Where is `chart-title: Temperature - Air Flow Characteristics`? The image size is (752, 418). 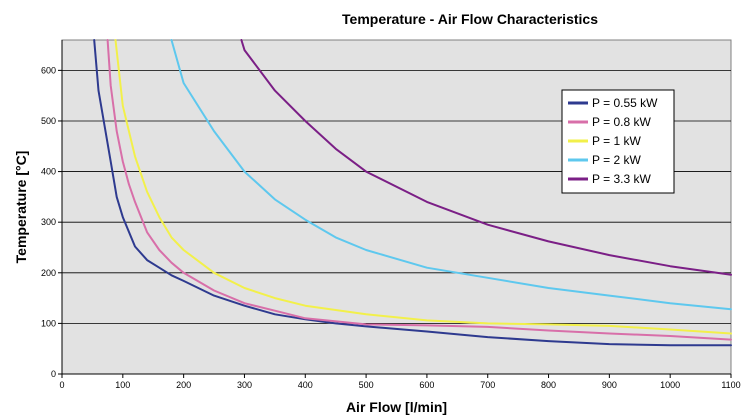
chart-title: Temperature - Air Flow Characteristics is located at coordinates (470, 19).